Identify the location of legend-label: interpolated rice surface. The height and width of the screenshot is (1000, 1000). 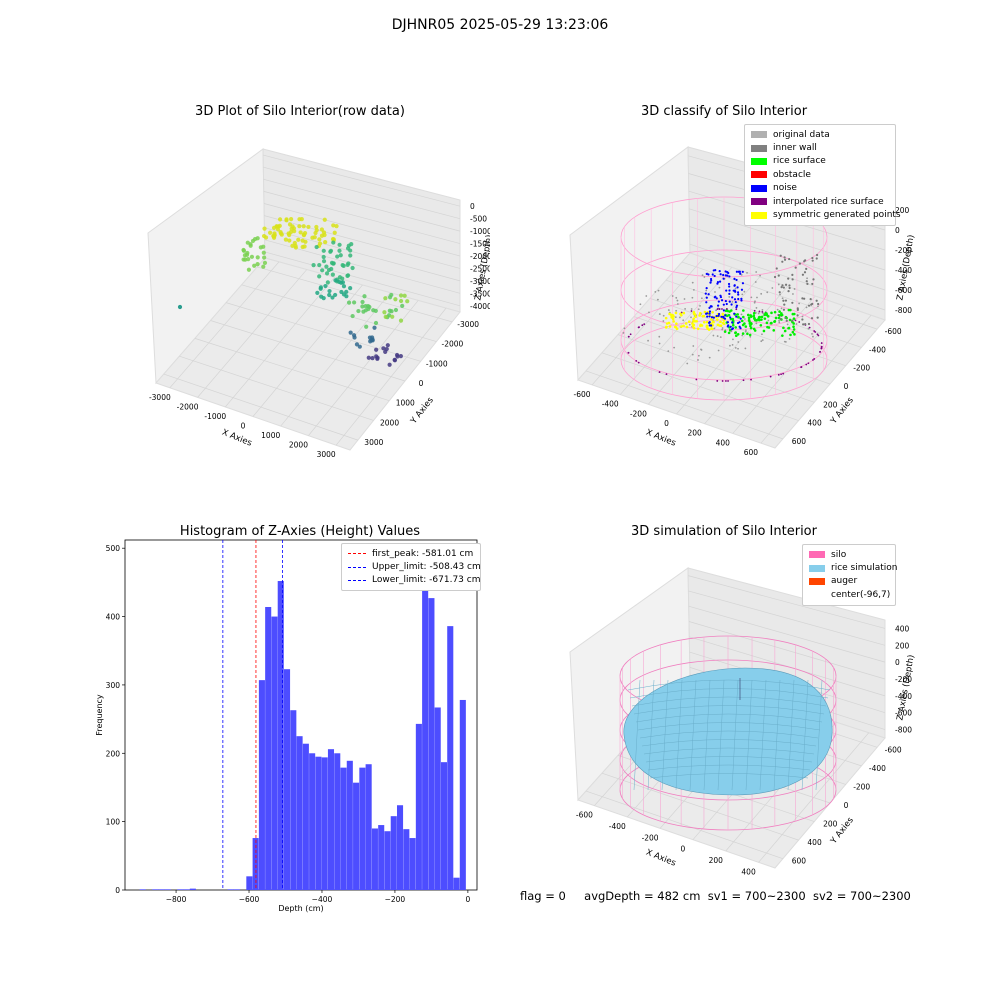
(828, 201).